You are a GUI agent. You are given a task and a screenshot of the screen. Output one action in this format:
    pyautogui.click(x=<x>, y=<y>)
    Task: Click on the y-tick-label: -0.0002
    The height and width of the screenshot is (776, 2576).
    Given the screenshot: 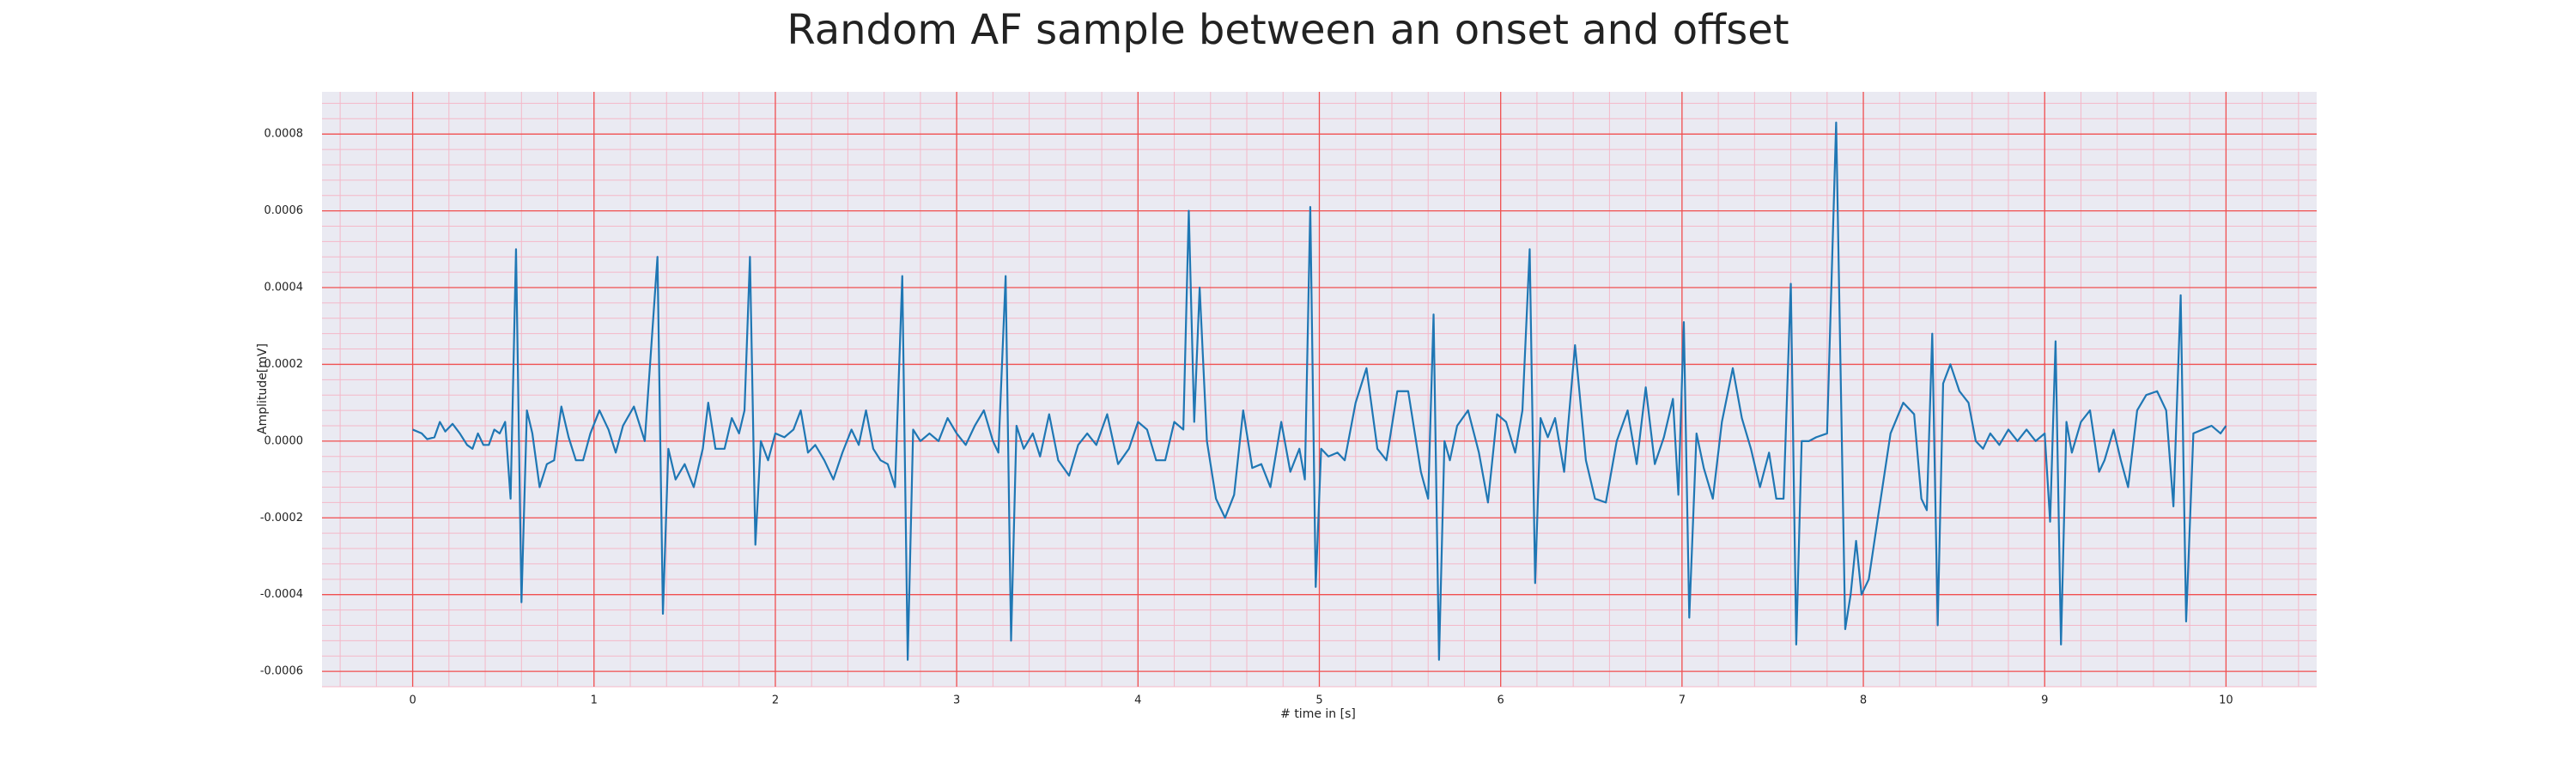 What is the action you would take?
    pyautogui.click(x=281, y=518)
    